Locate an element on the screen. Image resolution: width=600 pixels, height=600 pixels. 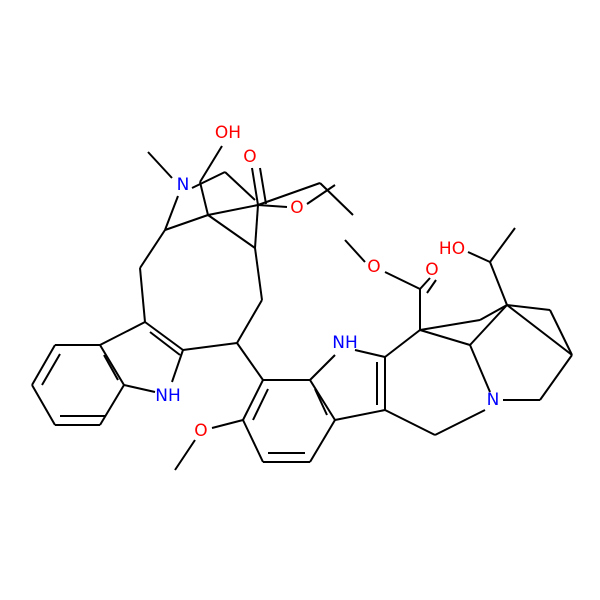
atom-label: OH is located at coordinates (228, 133).